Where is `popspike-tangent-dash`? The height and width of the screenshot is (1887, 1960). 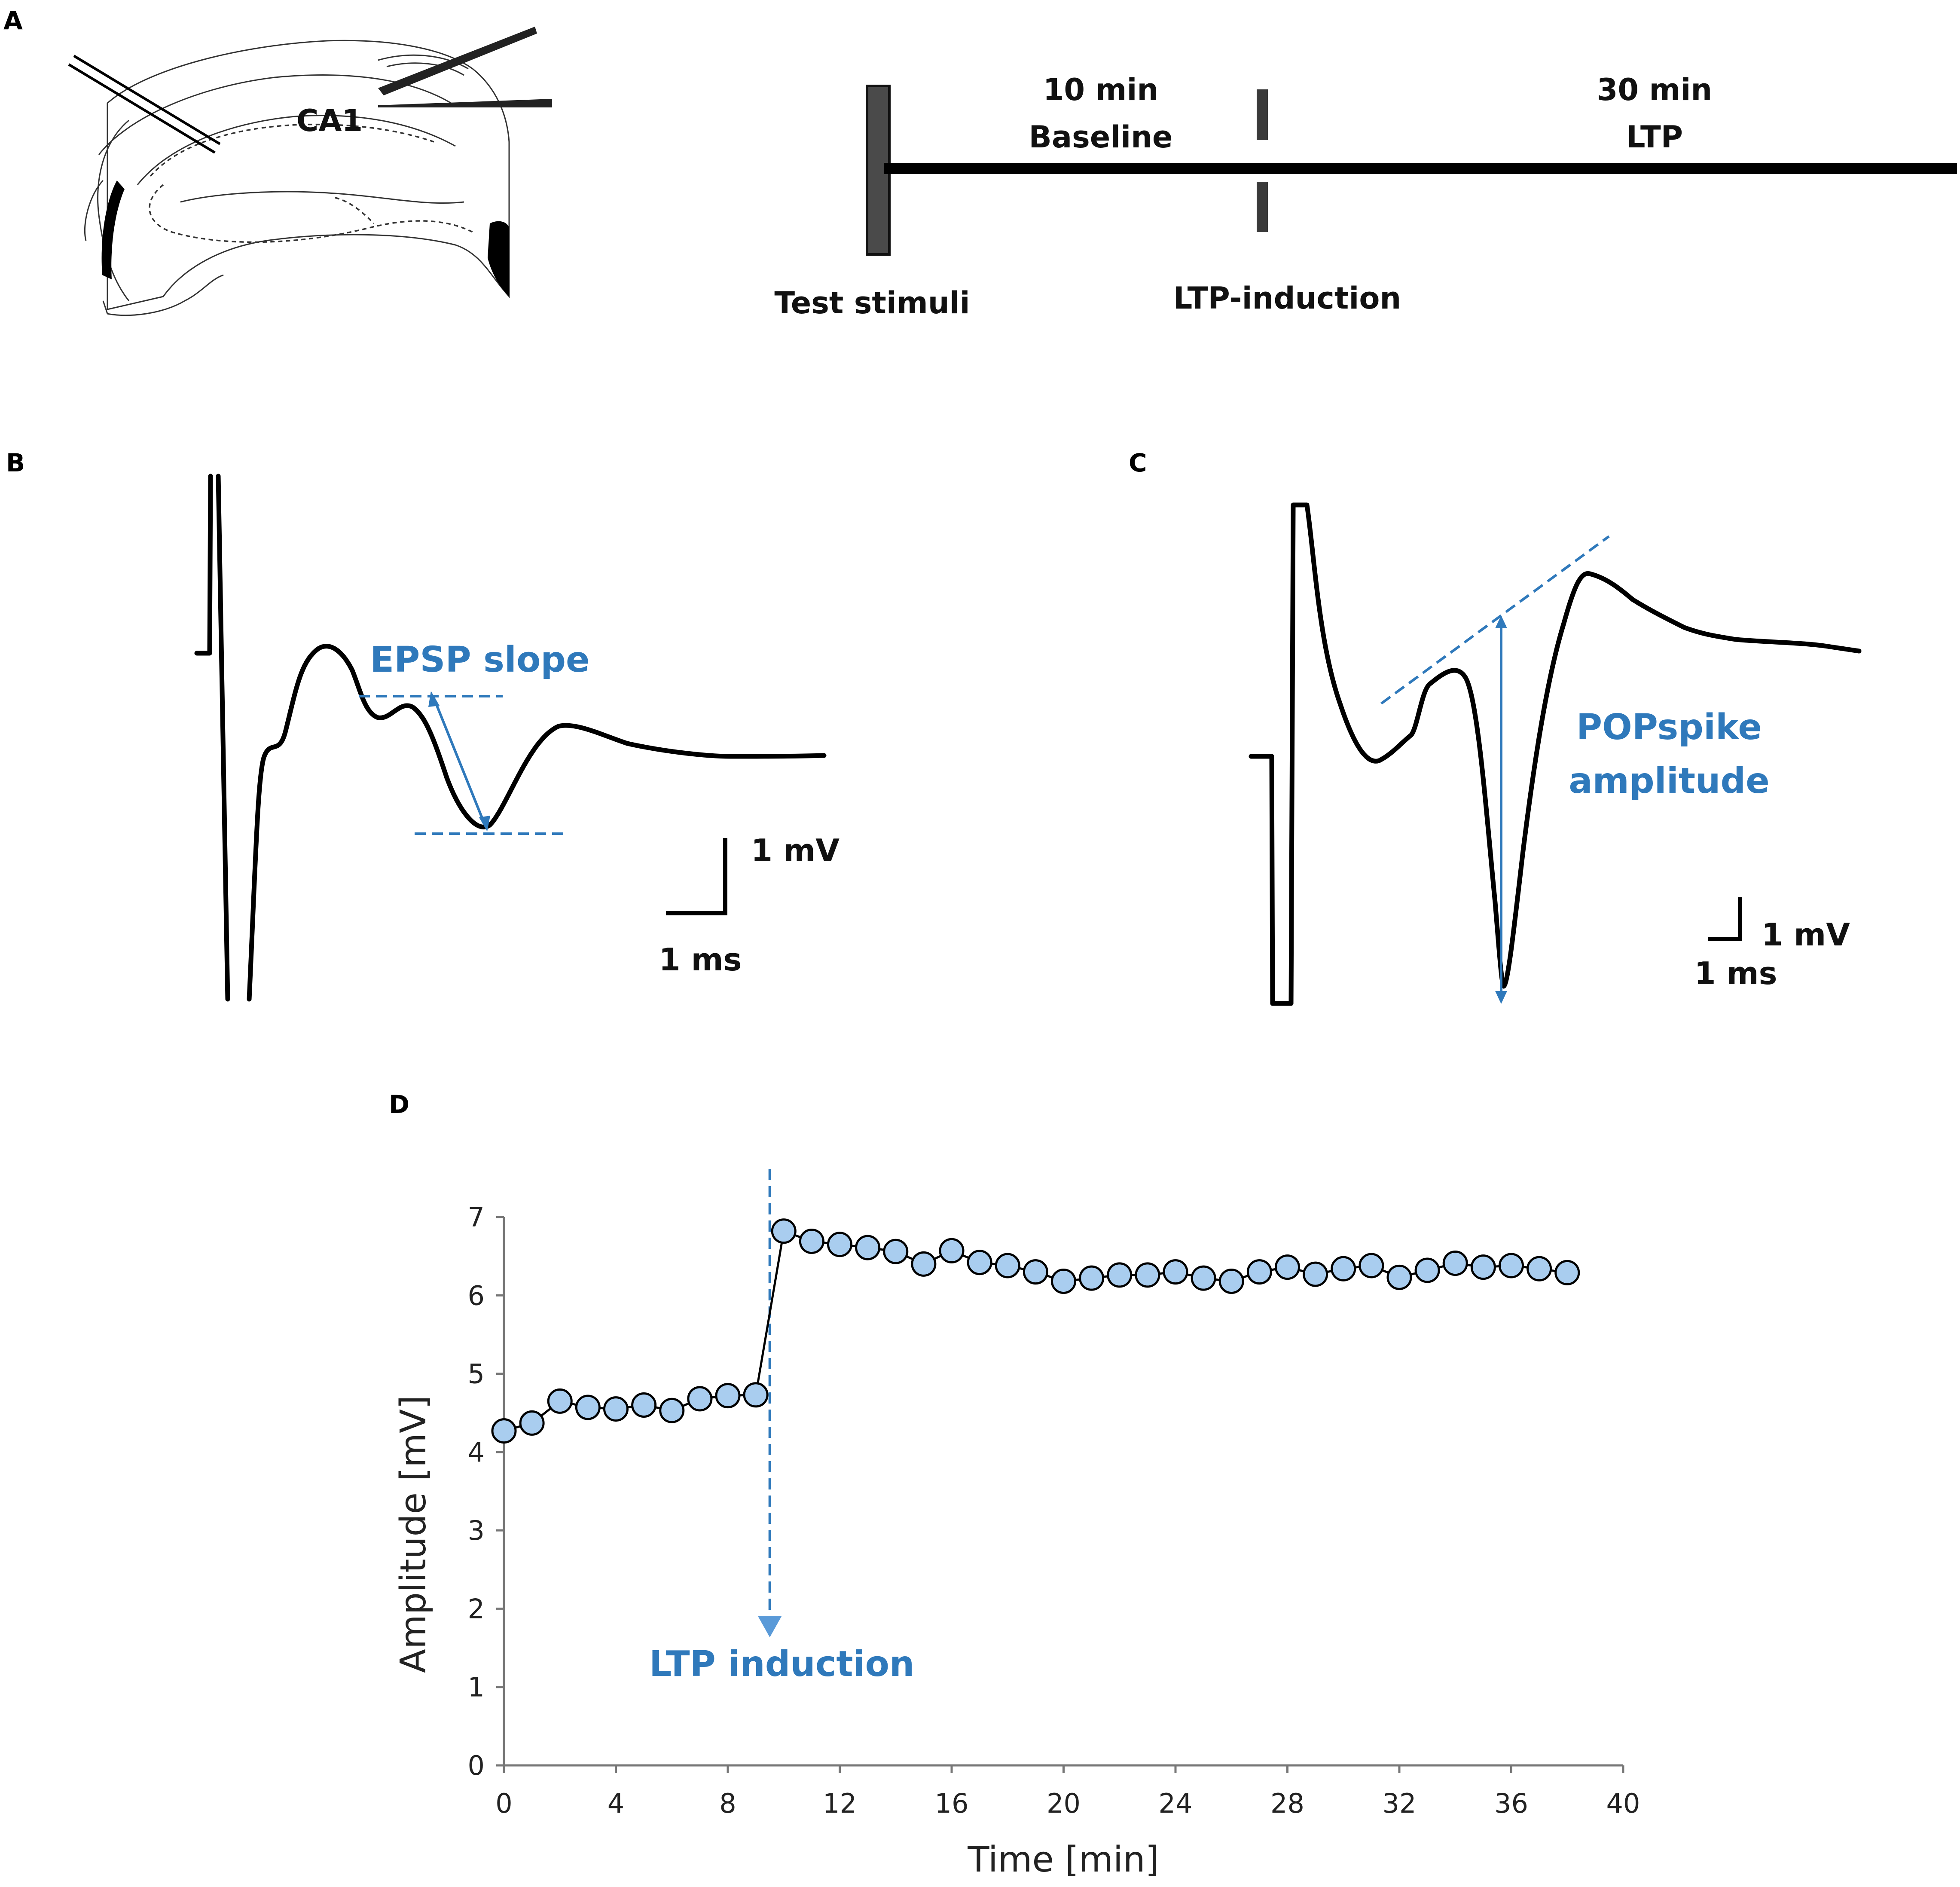
popspike-tangent-dash is located at coordinates (1495, 620).